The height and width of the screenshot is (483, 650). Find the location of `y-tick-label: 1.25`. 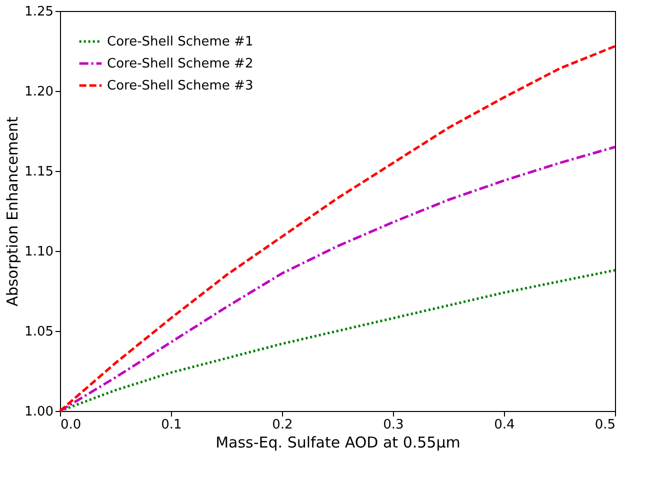

y-tick-label: 1.25 is located at coordinates (39, 12).